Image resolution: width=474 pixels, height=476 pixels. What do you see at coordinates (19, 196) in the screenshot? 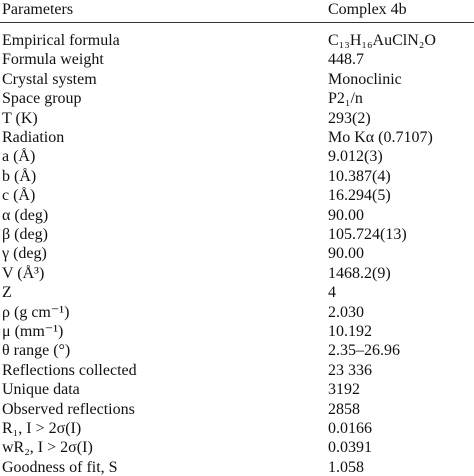
I see `parameter-name: c (Å)` at bounding box center [19, 196].